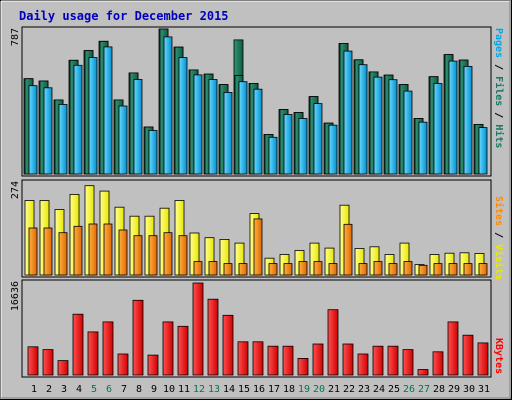 This screenshot has height=400, width=512. What do you see at coordinates (15, 190) in the screenshot?
I see `visits-max-label: 274` at bounding box center [15, 190].